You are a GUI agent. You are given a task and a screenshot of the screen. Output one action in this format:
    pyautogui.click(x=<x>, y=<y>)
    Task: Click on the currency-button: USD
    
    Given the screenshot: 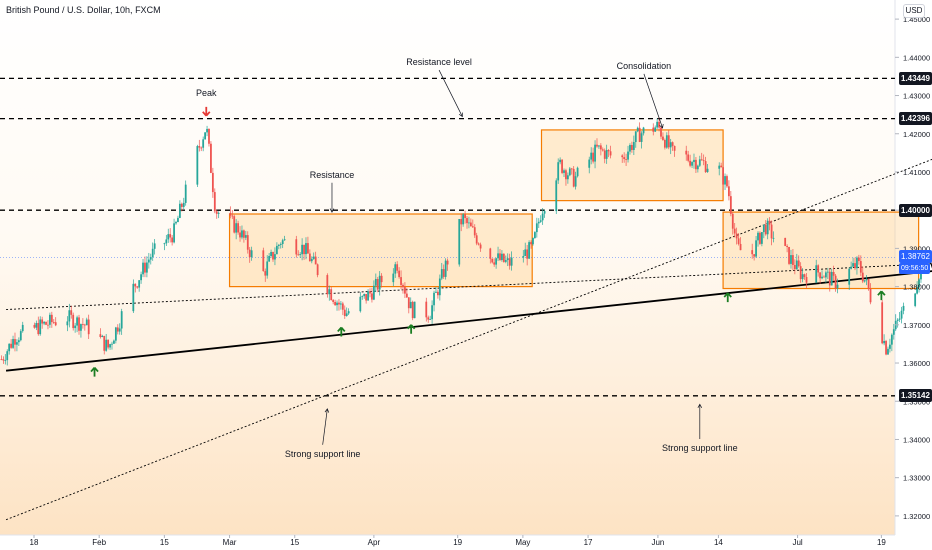 What is the action you would take?
    pyautogui.click(x=914, y=11)
    